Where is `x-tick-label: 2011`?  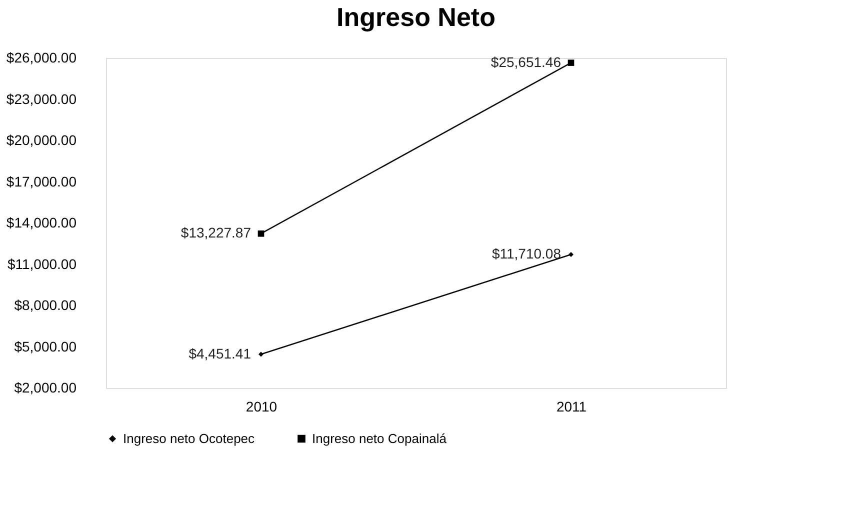
x-tick-label: 2011 is located at coordinates (571, 406).